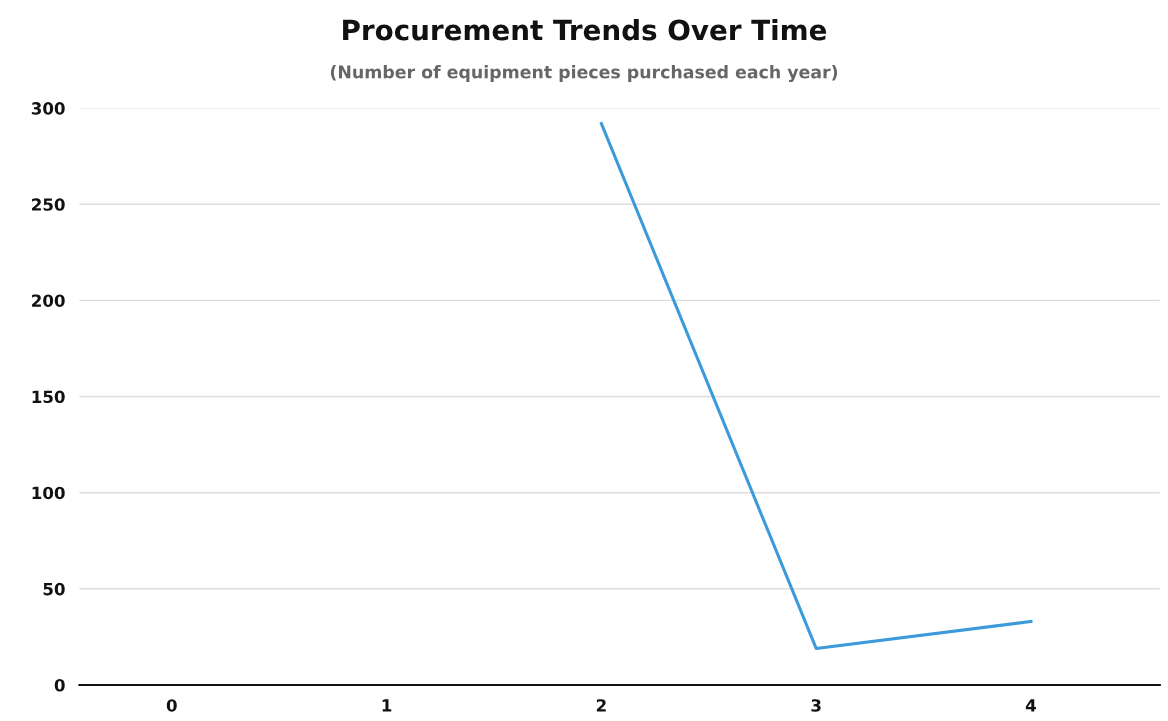  What do you see at coordinates (171, 705) in the screenshot?
I see `x-tick-label: 0` at bounding box center [171, 705].